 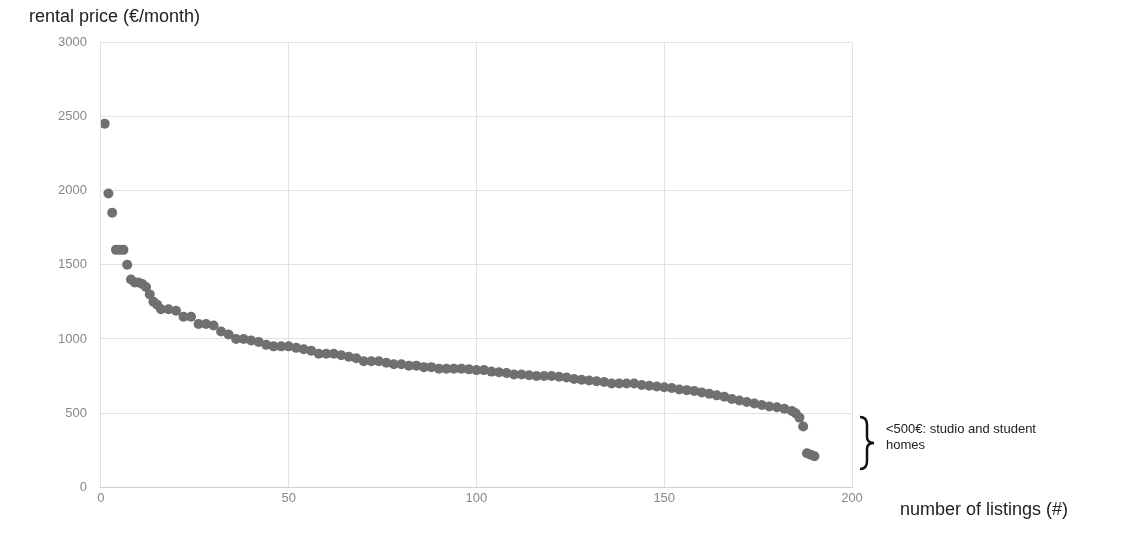 What do you see at coordinates (288, 497) in the screenshot?
I see `x-tick-label: 50` at bounding box center [288, 497].